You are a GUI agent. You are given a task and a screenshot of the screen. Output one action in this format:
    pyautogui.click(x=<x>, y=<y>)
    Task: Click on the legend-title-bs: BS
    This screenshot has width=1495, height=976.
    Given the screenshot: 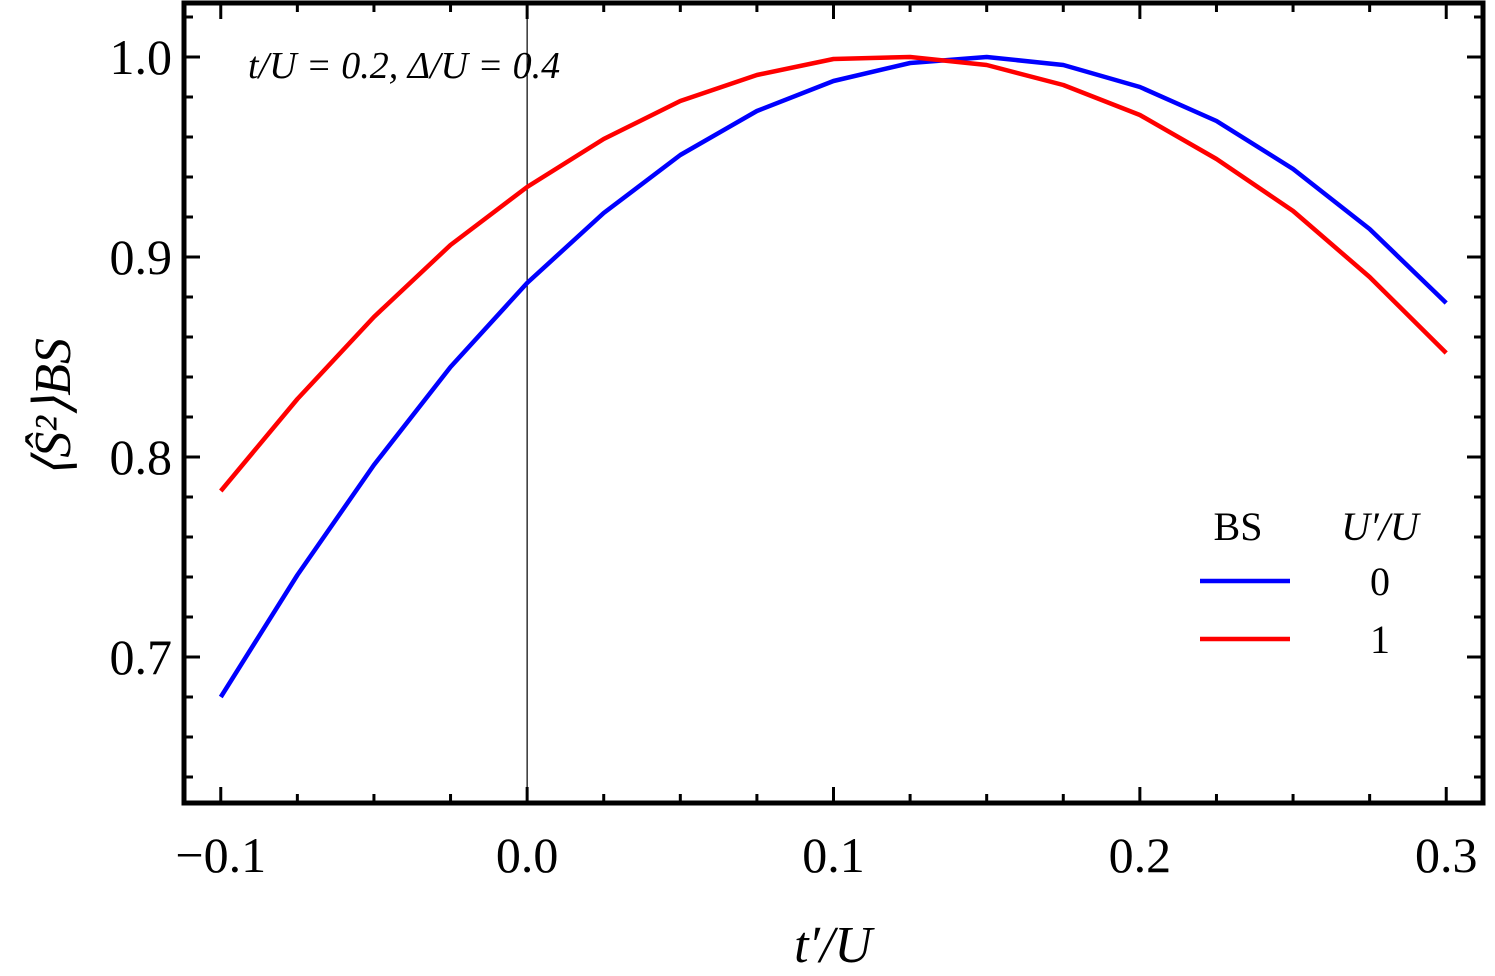 What is the action you would take?
    pyautogui.click(x=1238, y=526)
    